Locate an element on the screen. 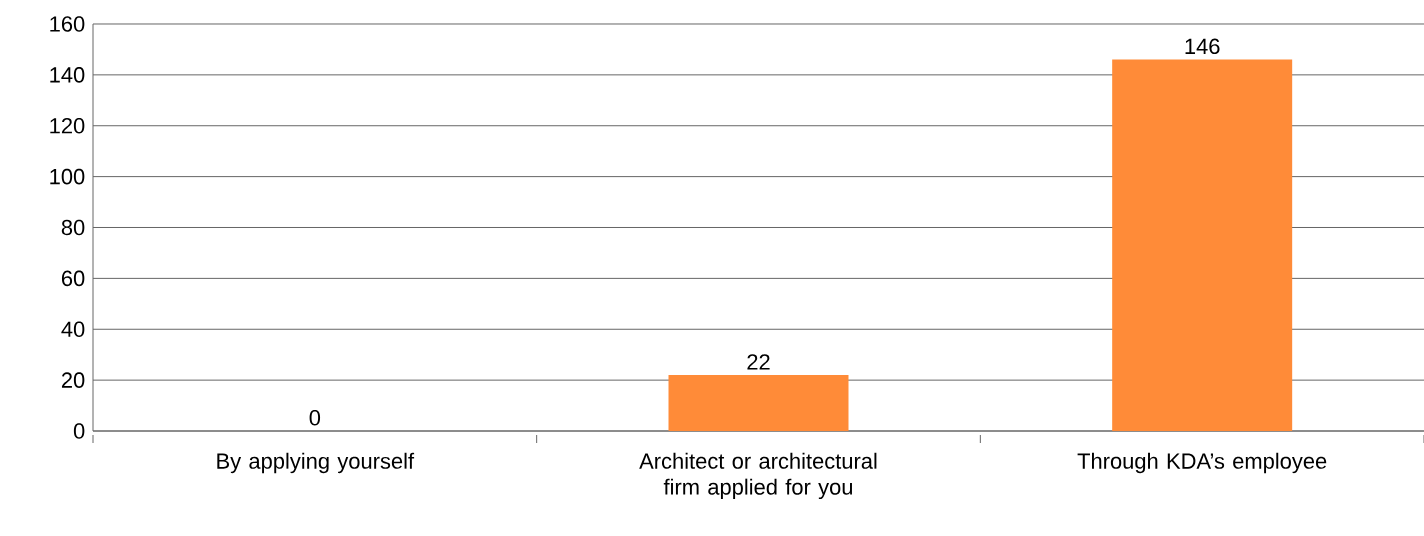 The image size is (1424, 536). y-tick-label: 140 is located at coordinates (67, 75).